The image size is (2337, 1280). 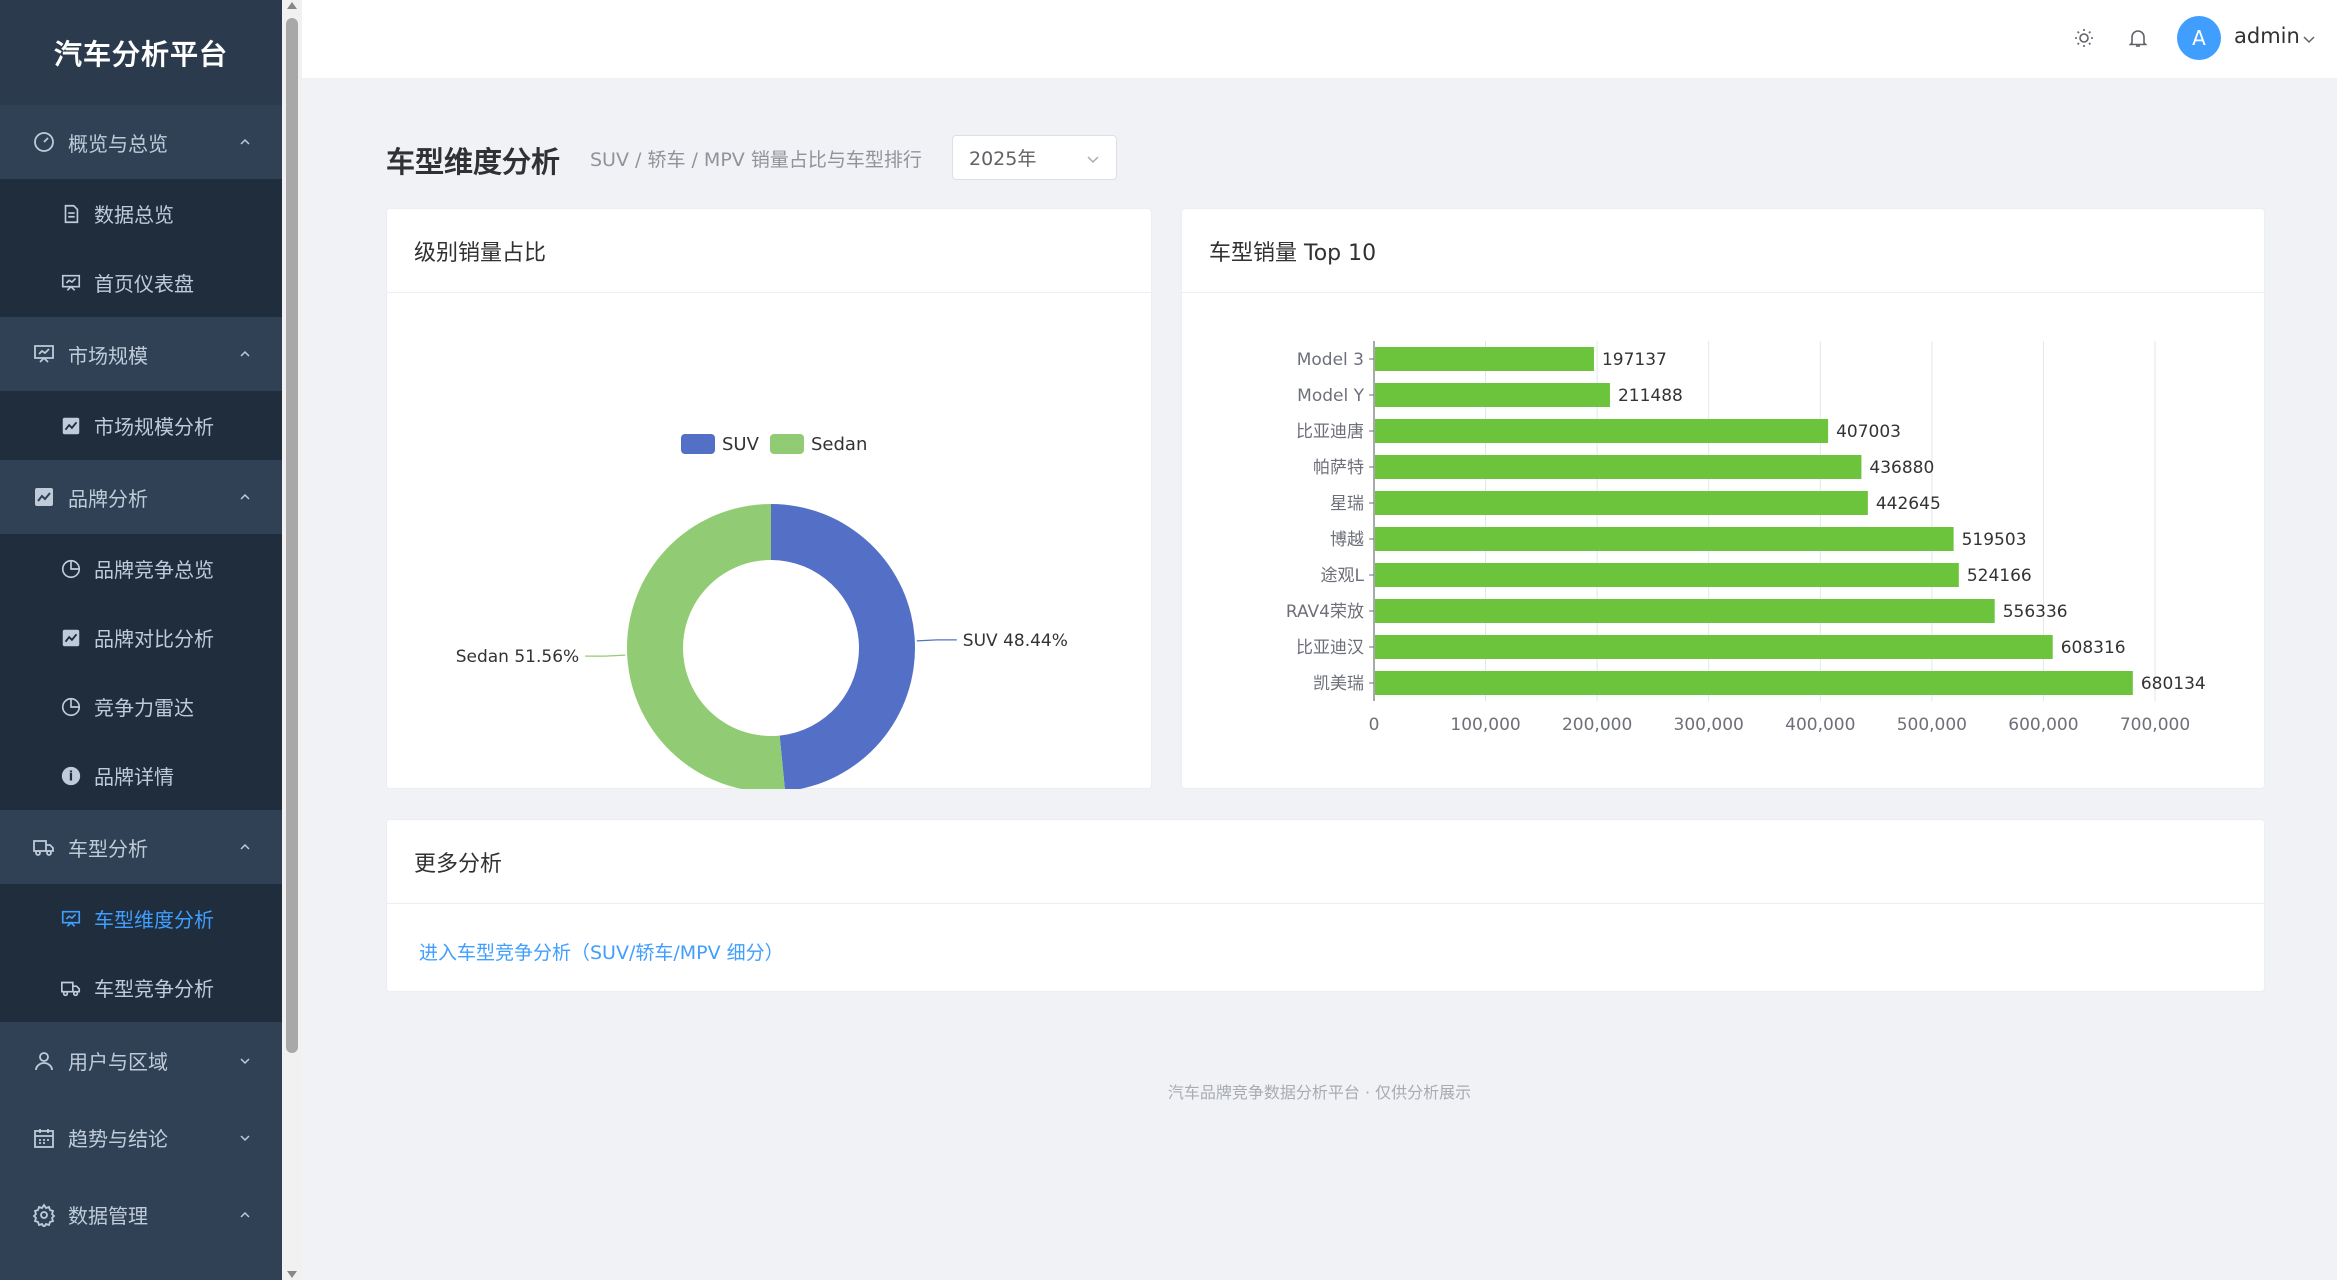 What do you see at coordinates (1330, 396) in the screenshot?
I see `y-tick-label: Model Y` at bounding box center [1330, 396].